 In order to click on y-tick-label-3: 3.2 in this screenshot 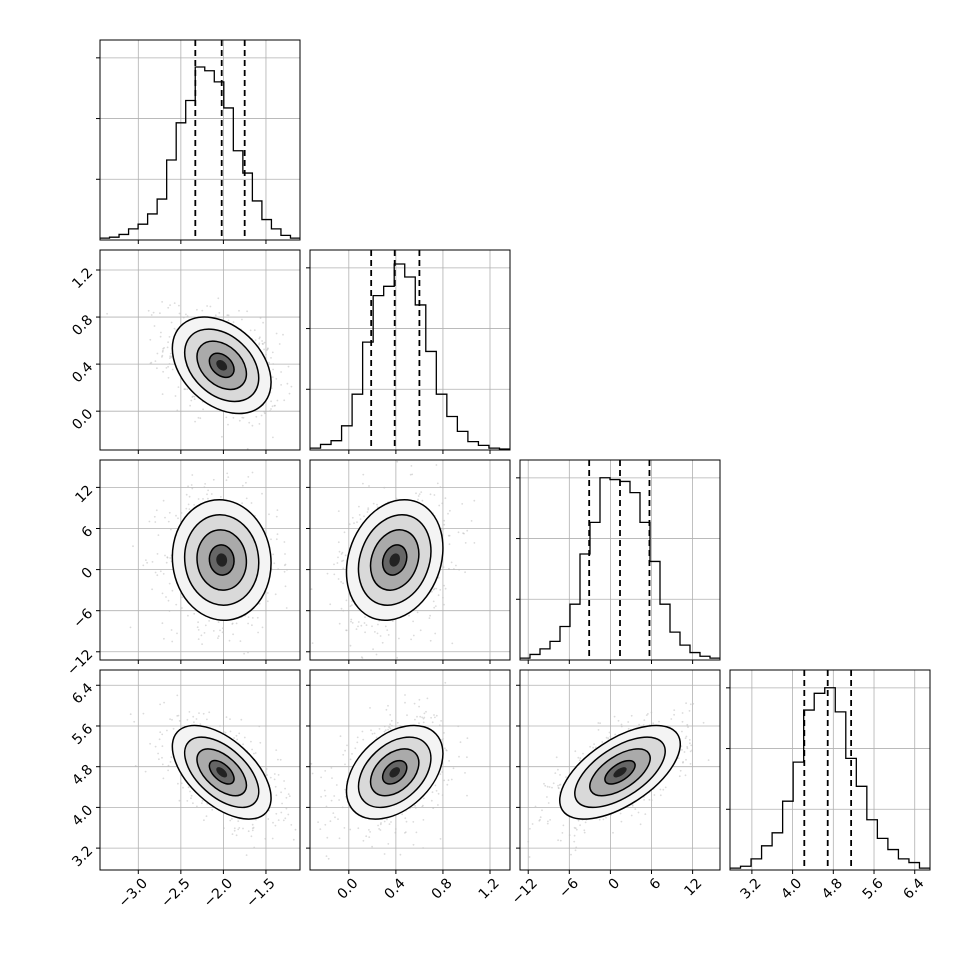, I will do `click(82, 856)`.